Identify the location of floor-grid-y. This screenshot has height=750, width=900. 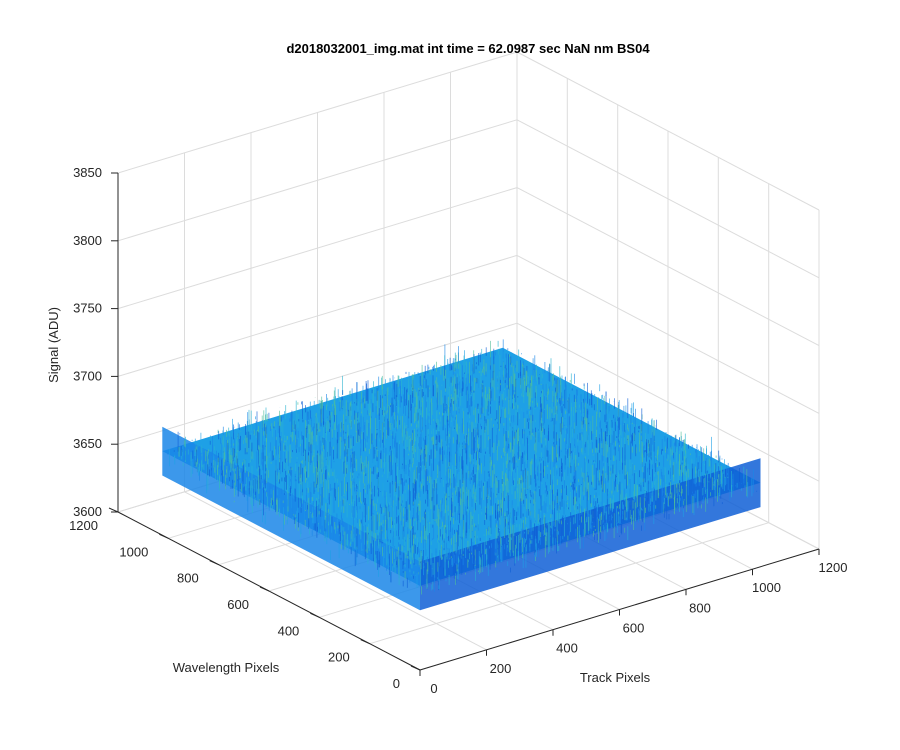
(569, 583).